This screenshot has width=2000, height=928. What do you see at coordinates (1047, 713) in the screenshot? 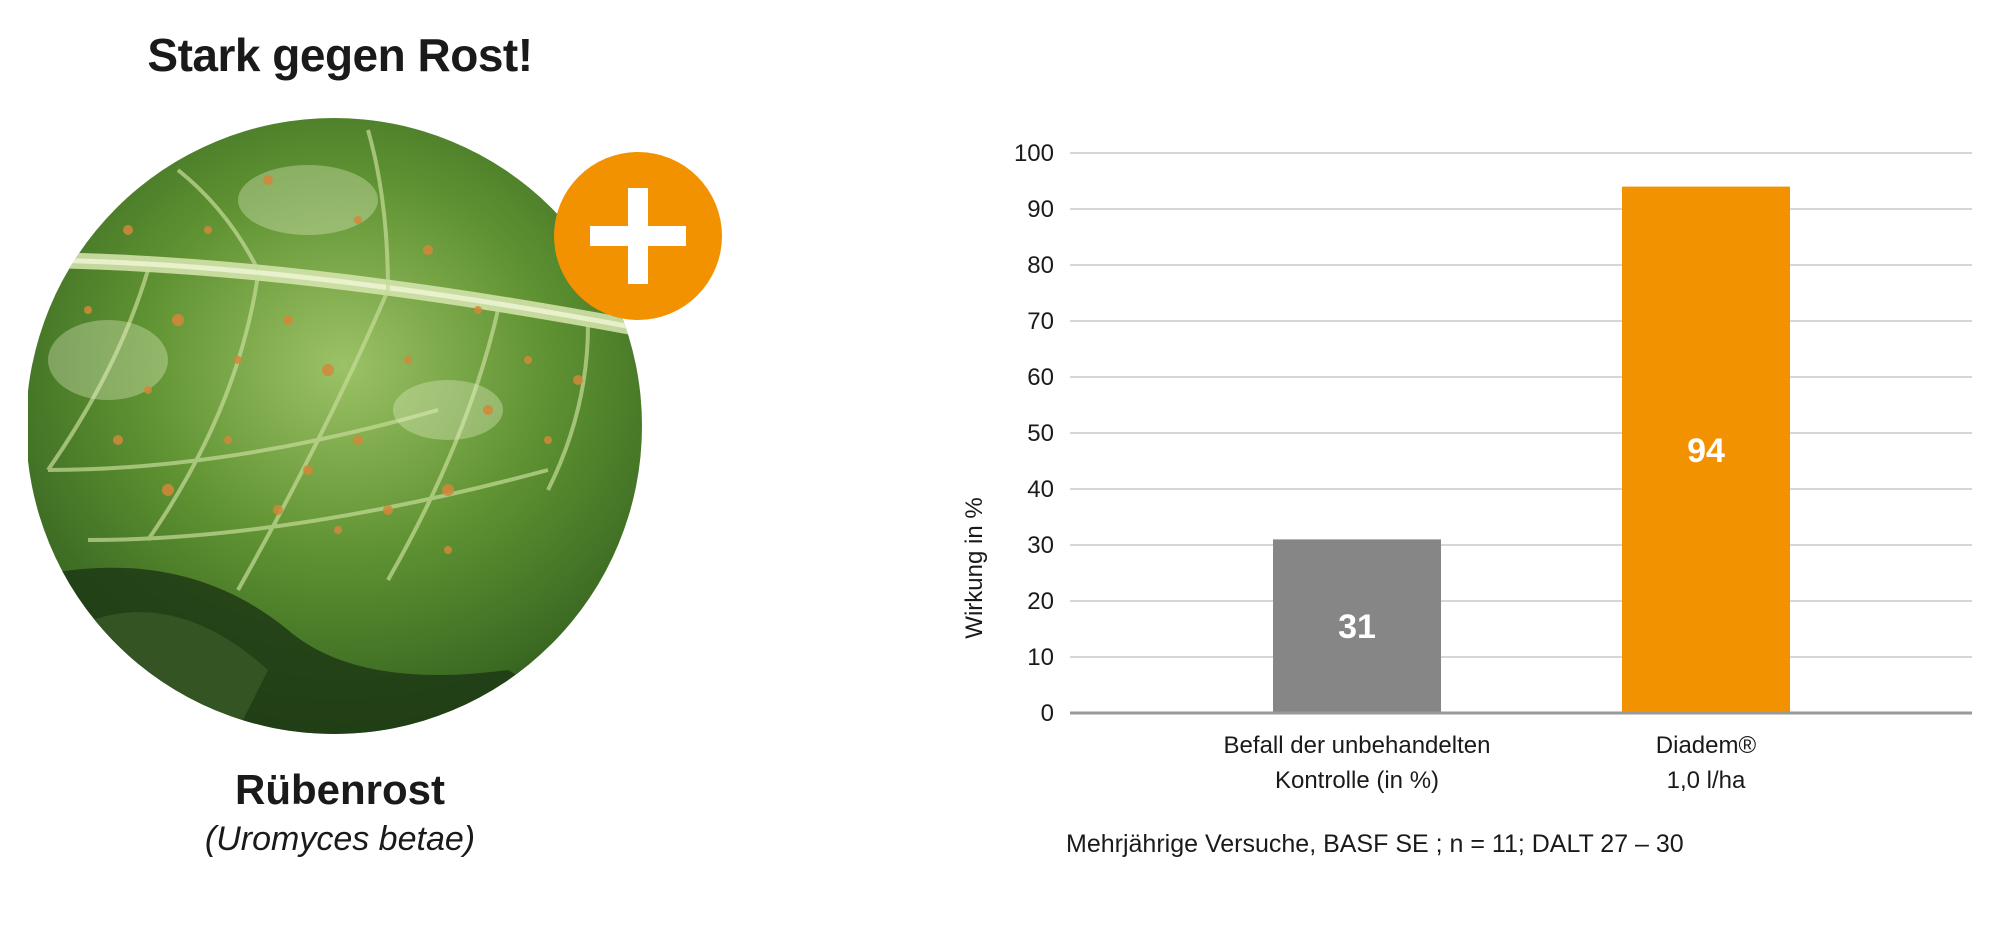
I see `y-tick-label: 0` at bounding box center [1047, 713].